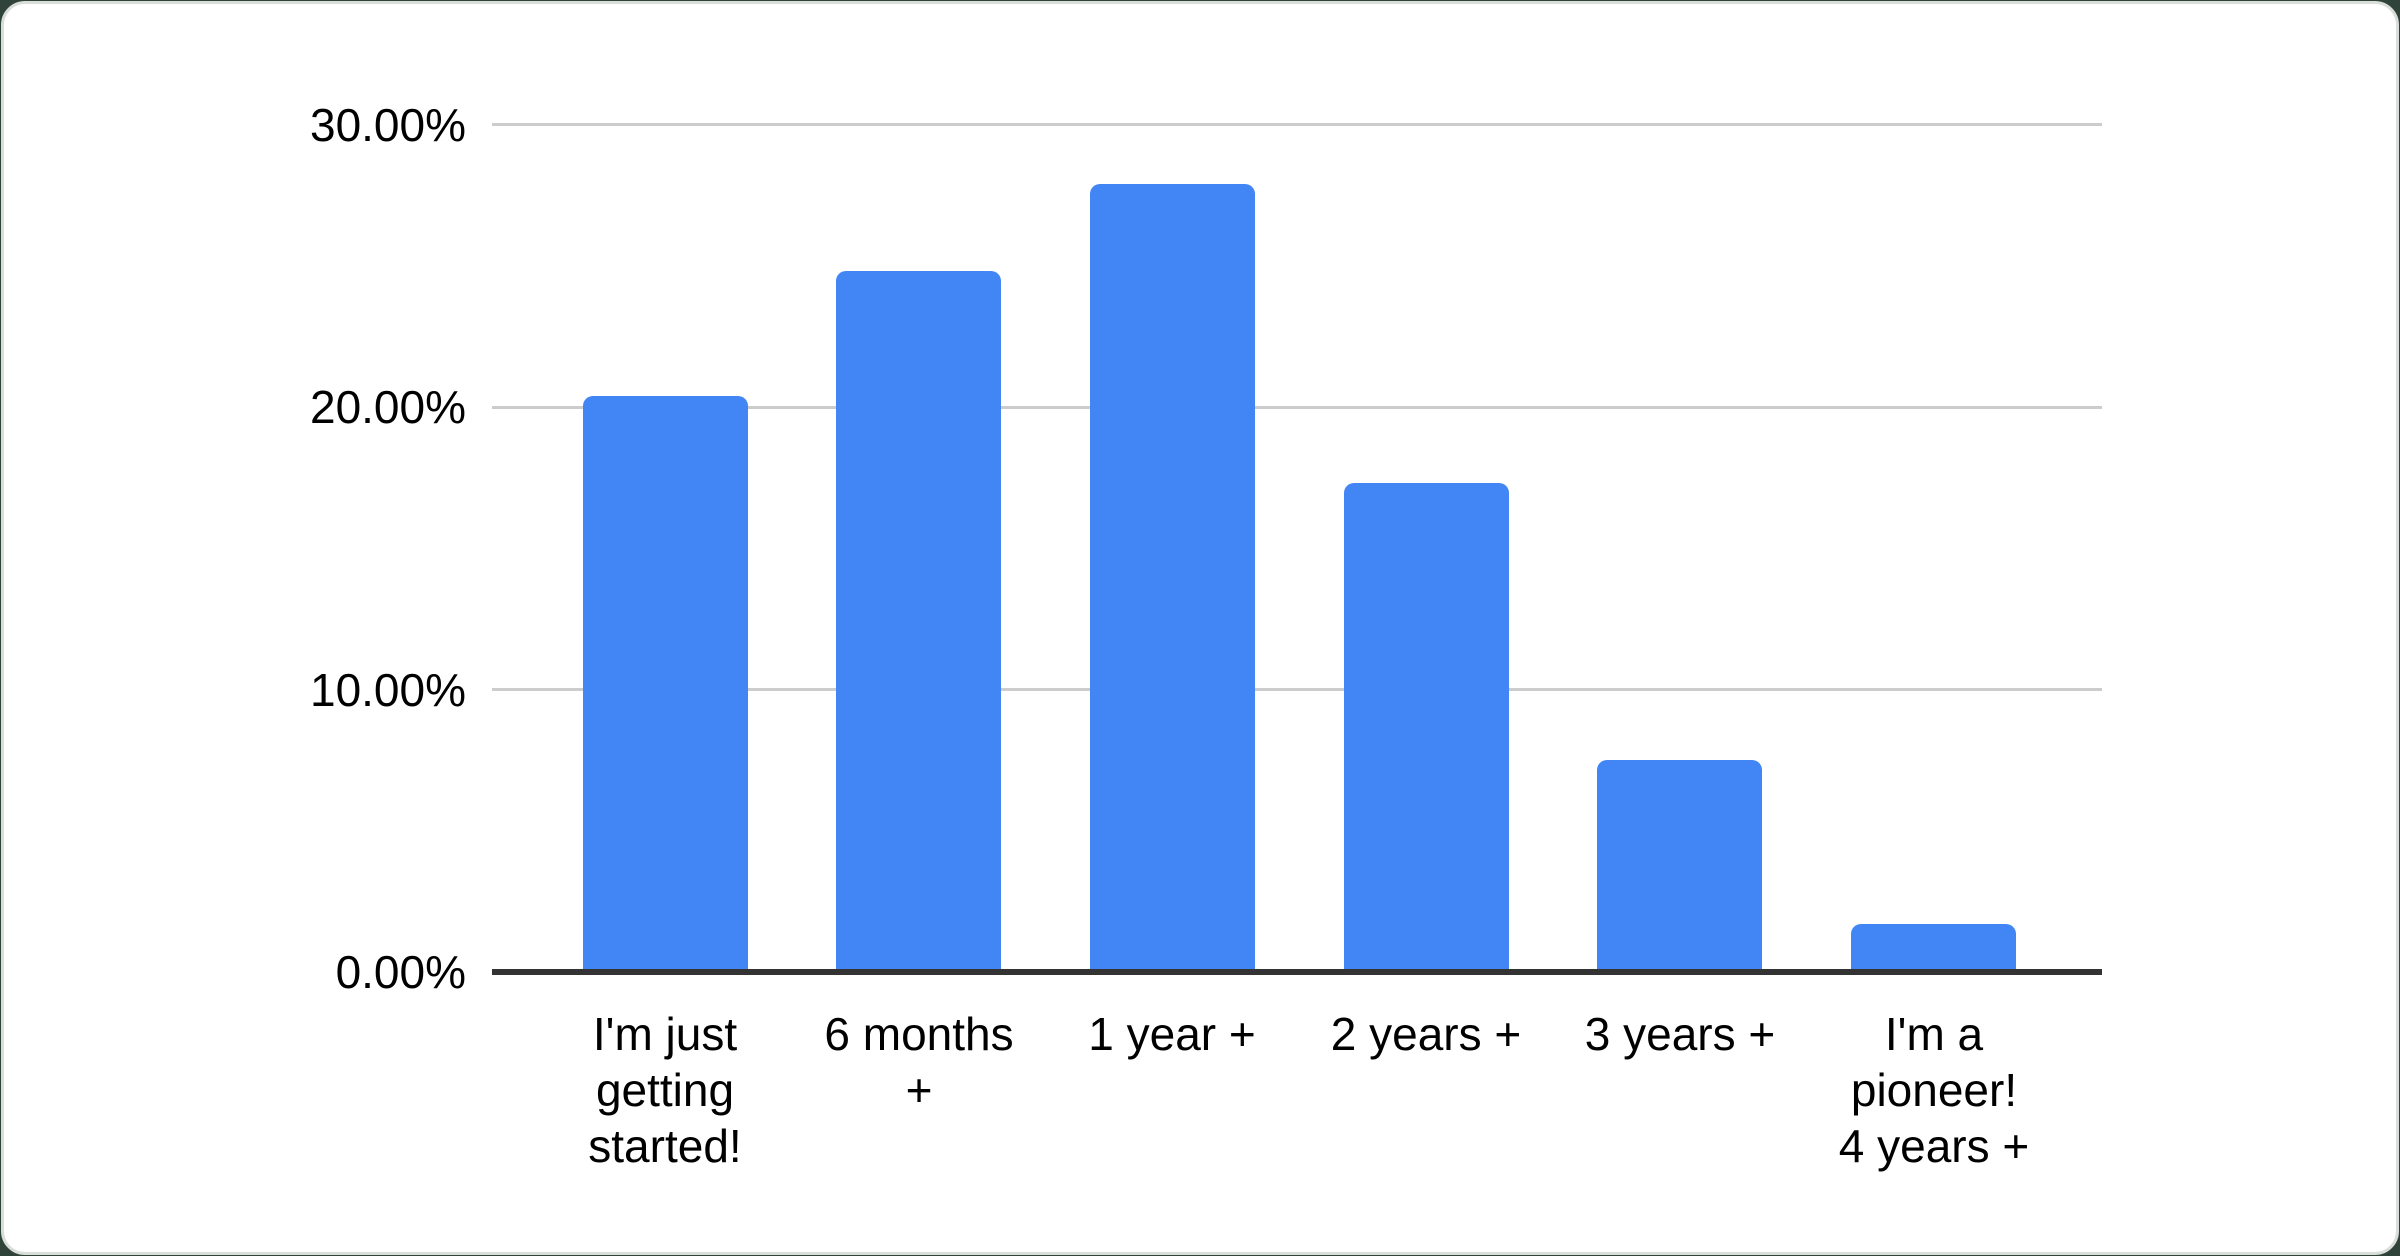  I want to click on gridline-20-percent, so click(1297, 407).